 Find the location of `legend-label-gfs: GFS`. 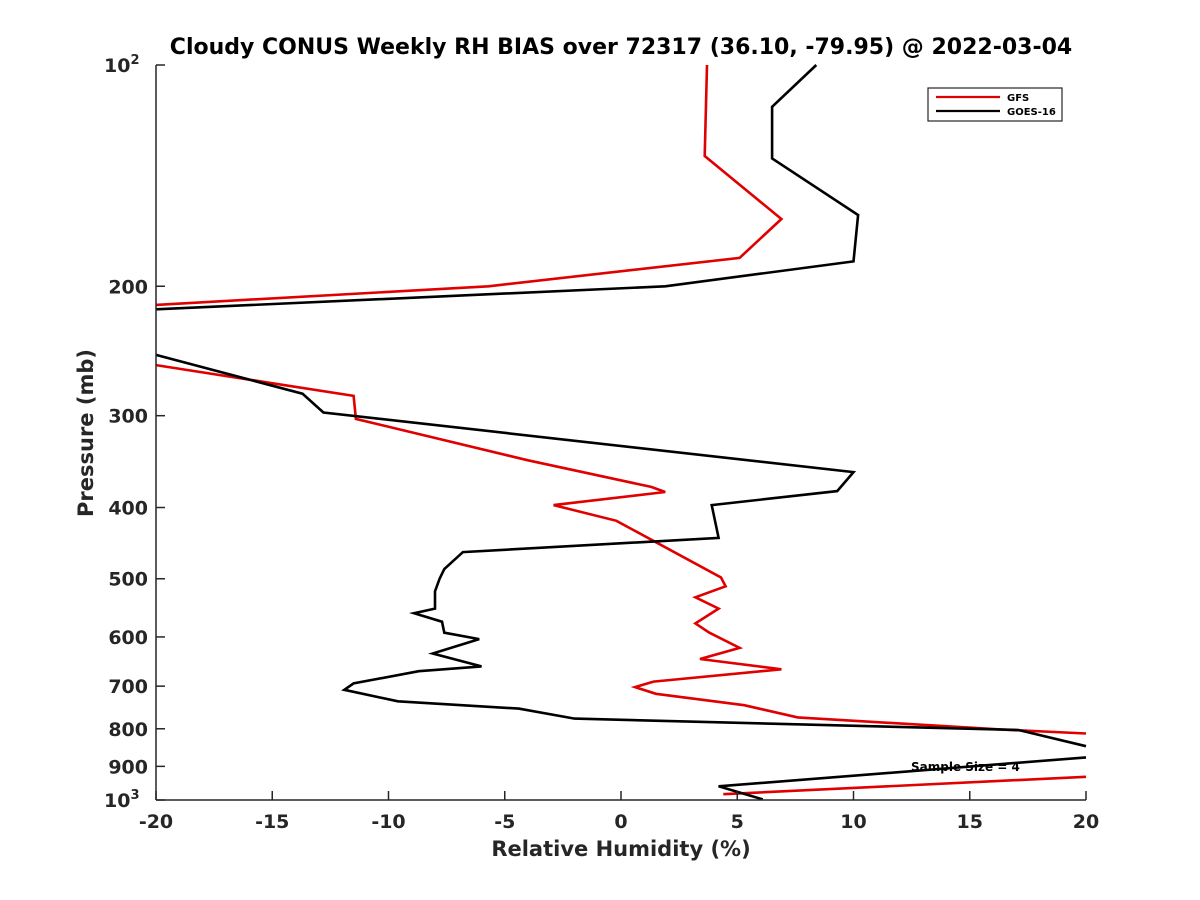

legend-label-gfs: GFS is located at coordinates (1018, 98).